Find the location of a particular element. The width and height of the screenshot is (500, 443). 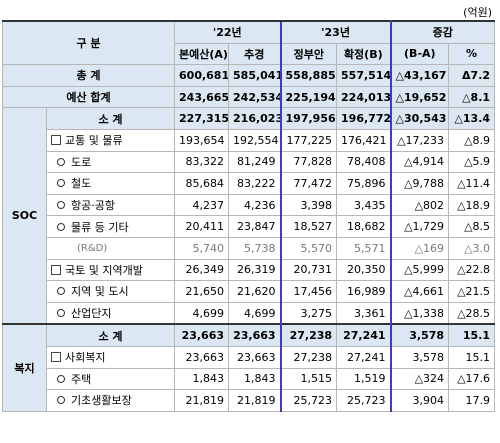

header-row-1: 구 분 '22년 '23년 증감 is located at coordinates (248, 42).